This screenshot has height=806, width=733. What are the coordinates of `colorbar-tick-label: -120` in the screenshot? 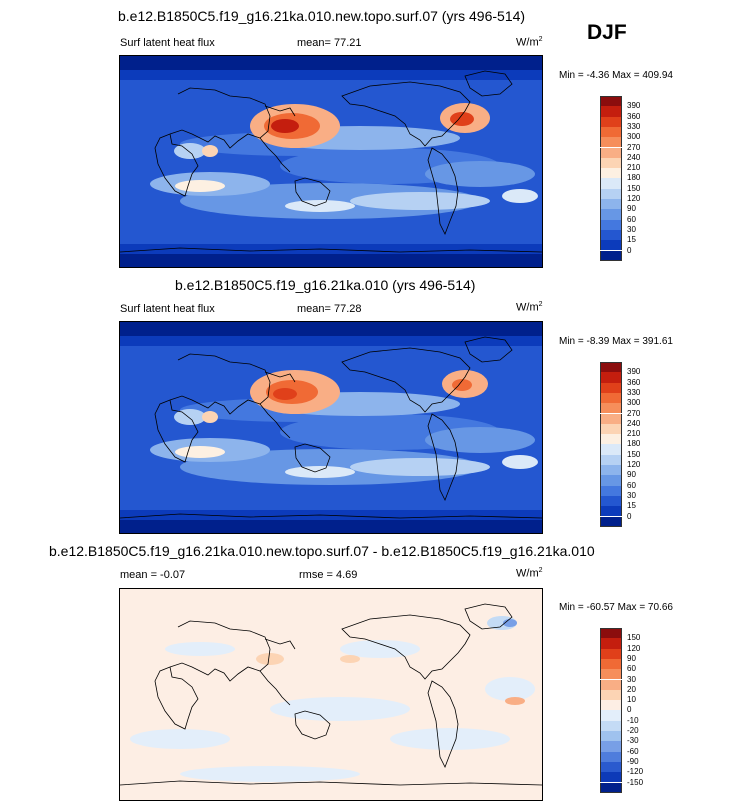 It's located at (635, 772).